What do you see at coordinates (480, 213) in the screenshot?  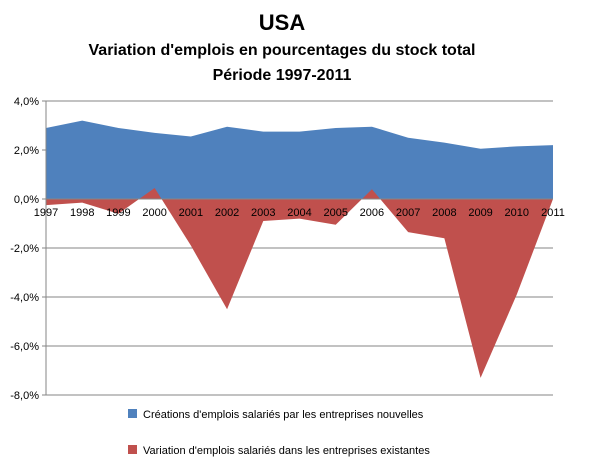 I see `x-tick-label: 2009` at bounding box center [480, 213].